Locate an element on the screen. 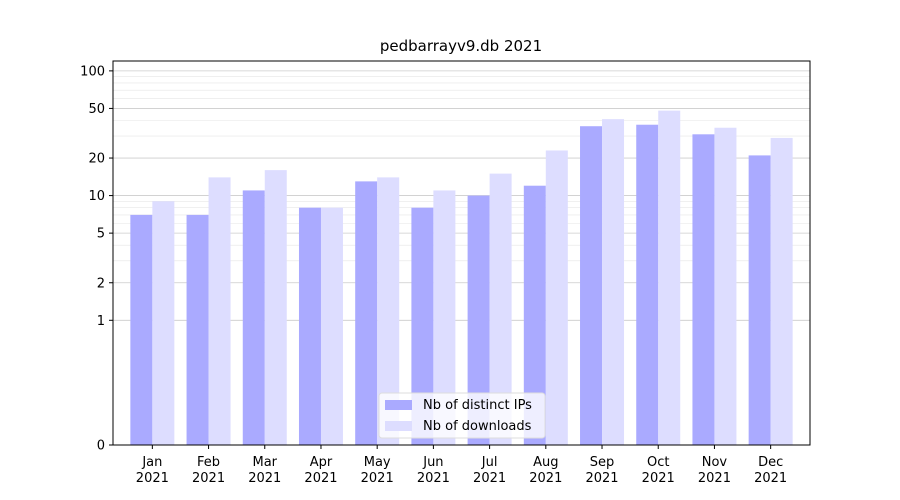 This screenshot has height=500, width=900. x-tick-label: Apr is located at coordinates (321, 462).